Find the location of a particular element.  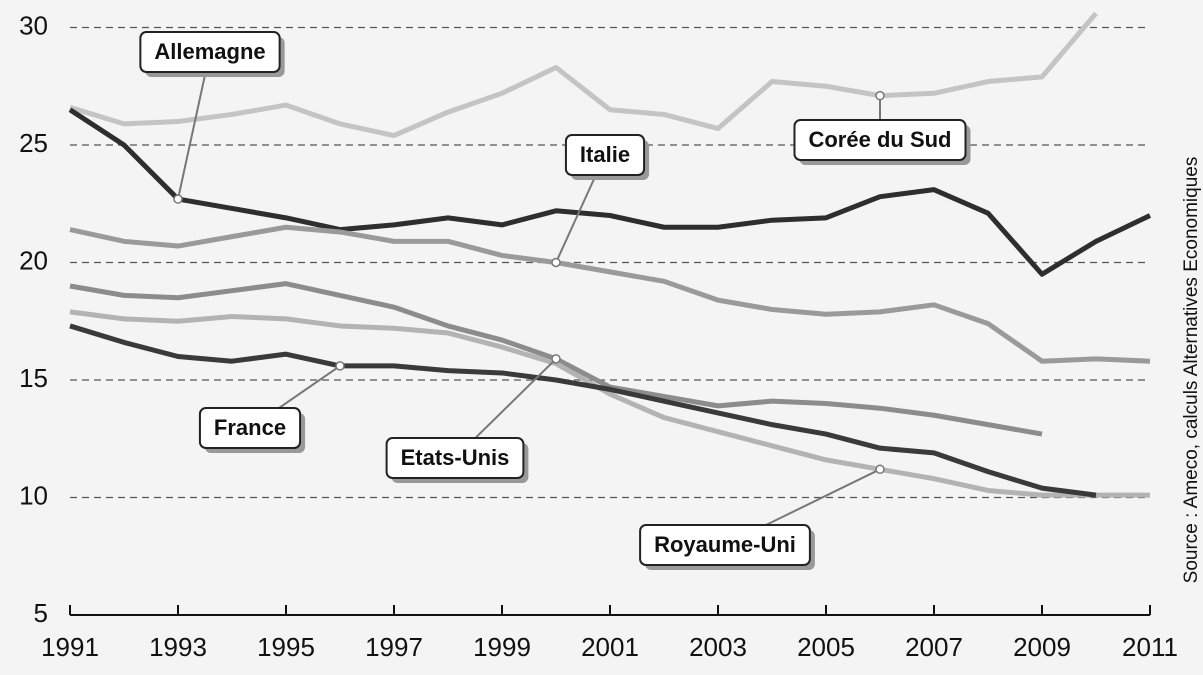

x-tick-label: 1997 is located at coordinates (394, 647).